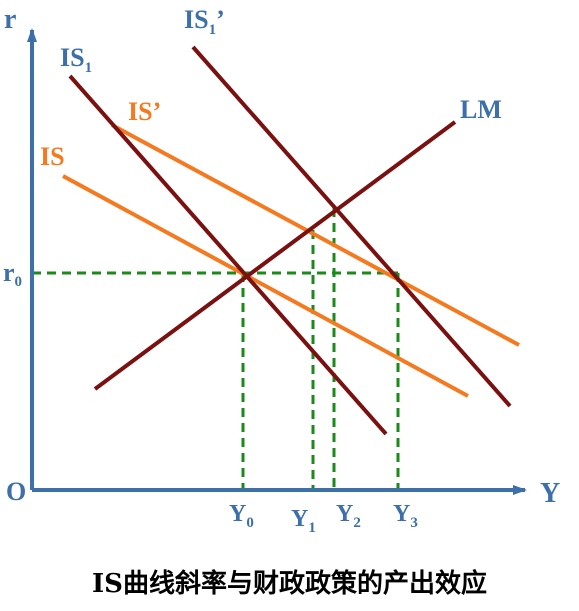 The height and width of the screenshot is (611, 579). What do you see at coordinates (241, 516) in the screenshot?
I see `y0-tick-label: Y0` at bounding box center [241, 516].